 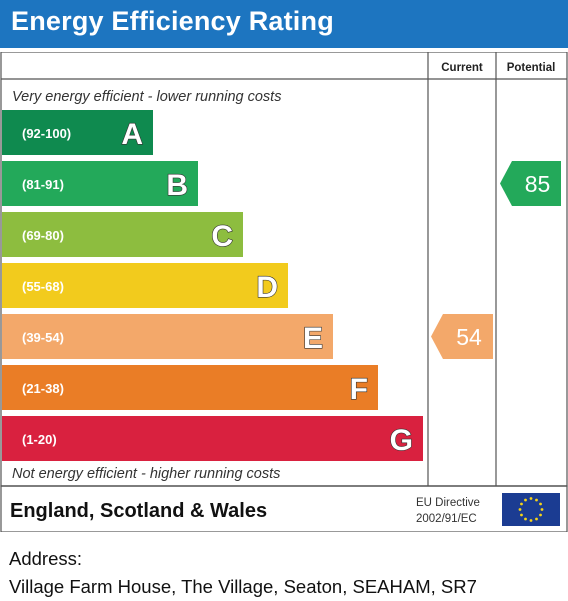 I want to click on current-column-header: Current, so click(x=462, y=68).